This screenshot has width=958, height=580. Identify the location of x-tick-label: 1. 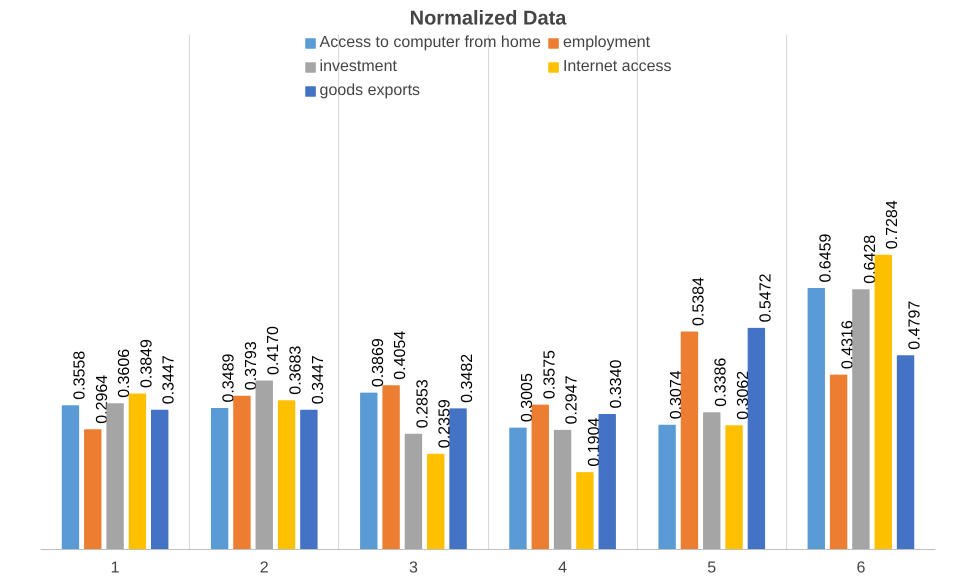
(115, 568).